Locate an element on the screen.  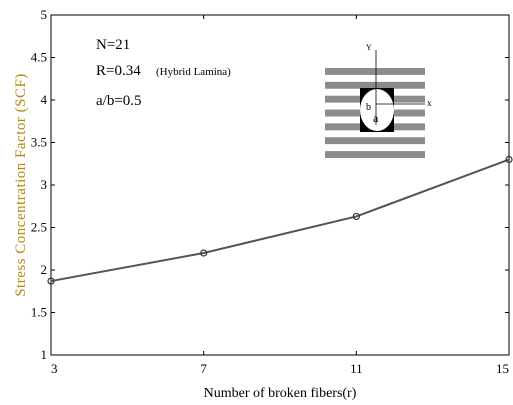
y-tick-label: 3.5 is located at coordinates (39, 142).